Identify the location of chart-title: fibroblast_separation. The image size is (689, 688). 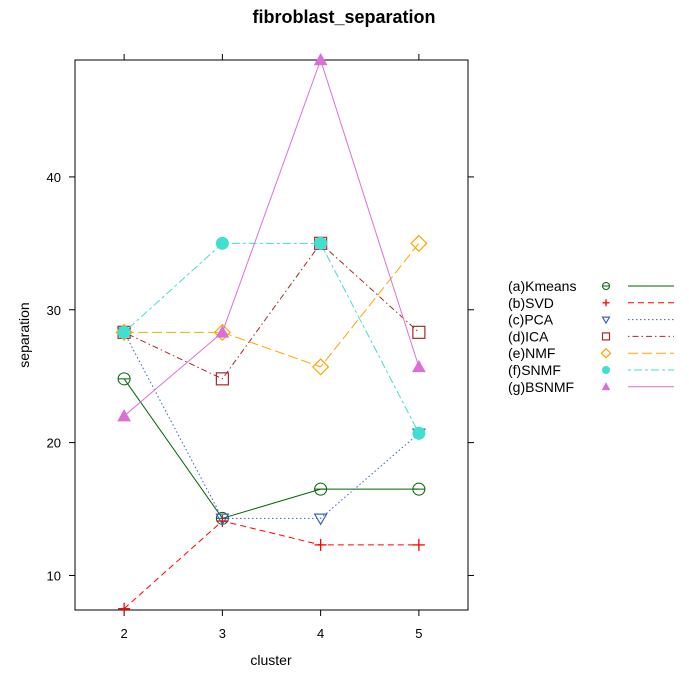
(343, 17).